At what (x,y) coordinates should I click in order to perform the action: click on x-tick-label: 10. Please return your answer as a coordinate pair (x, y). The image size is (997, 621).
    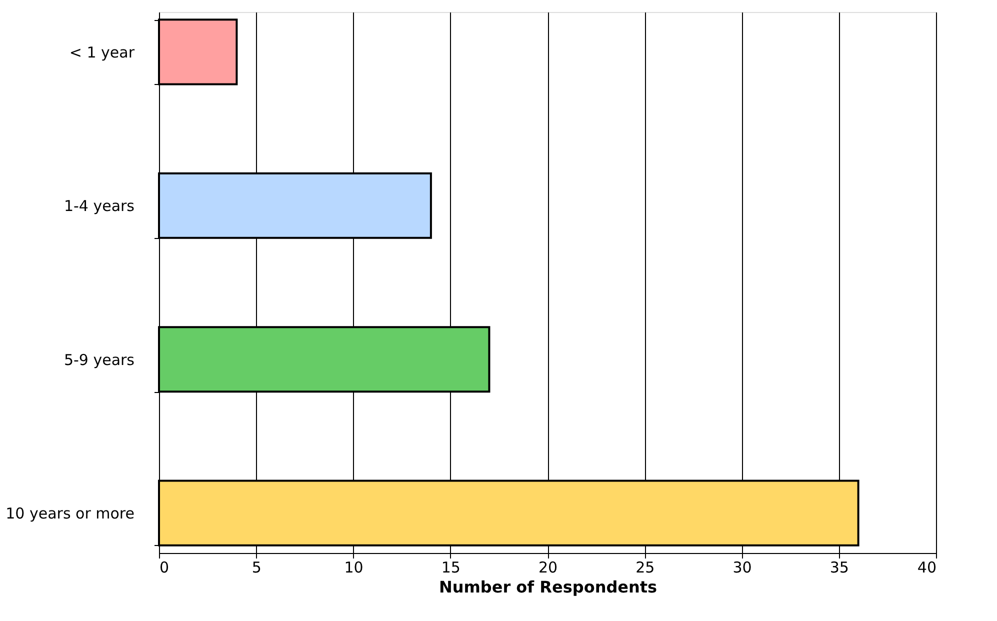
    Looking at the image, I should click on (354, 567).